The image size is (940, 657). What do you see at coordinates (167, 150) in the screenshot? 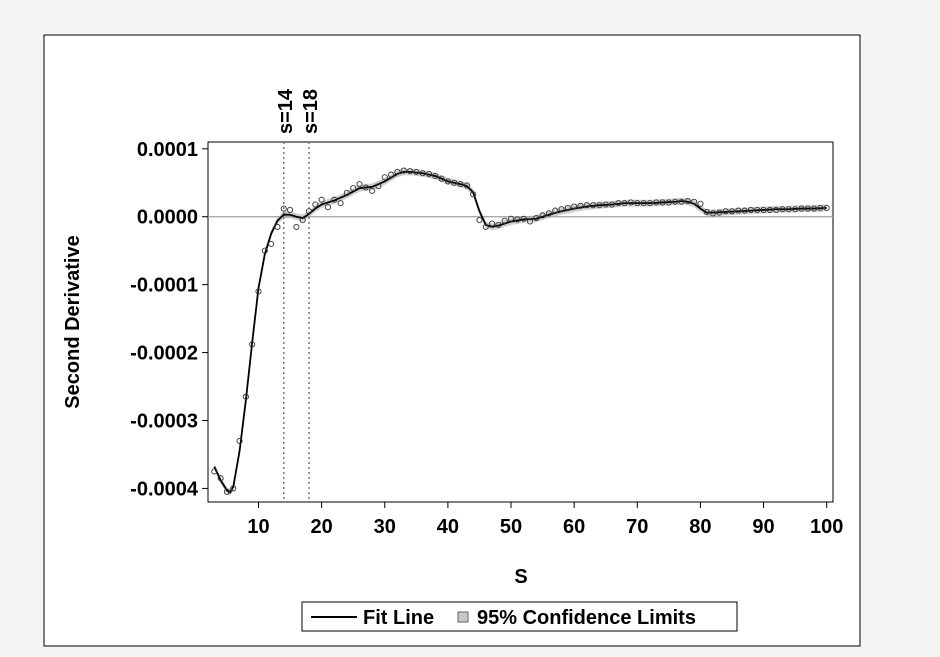
I see `y-tick-label: 0.0001` at bounding box center [167, 150].